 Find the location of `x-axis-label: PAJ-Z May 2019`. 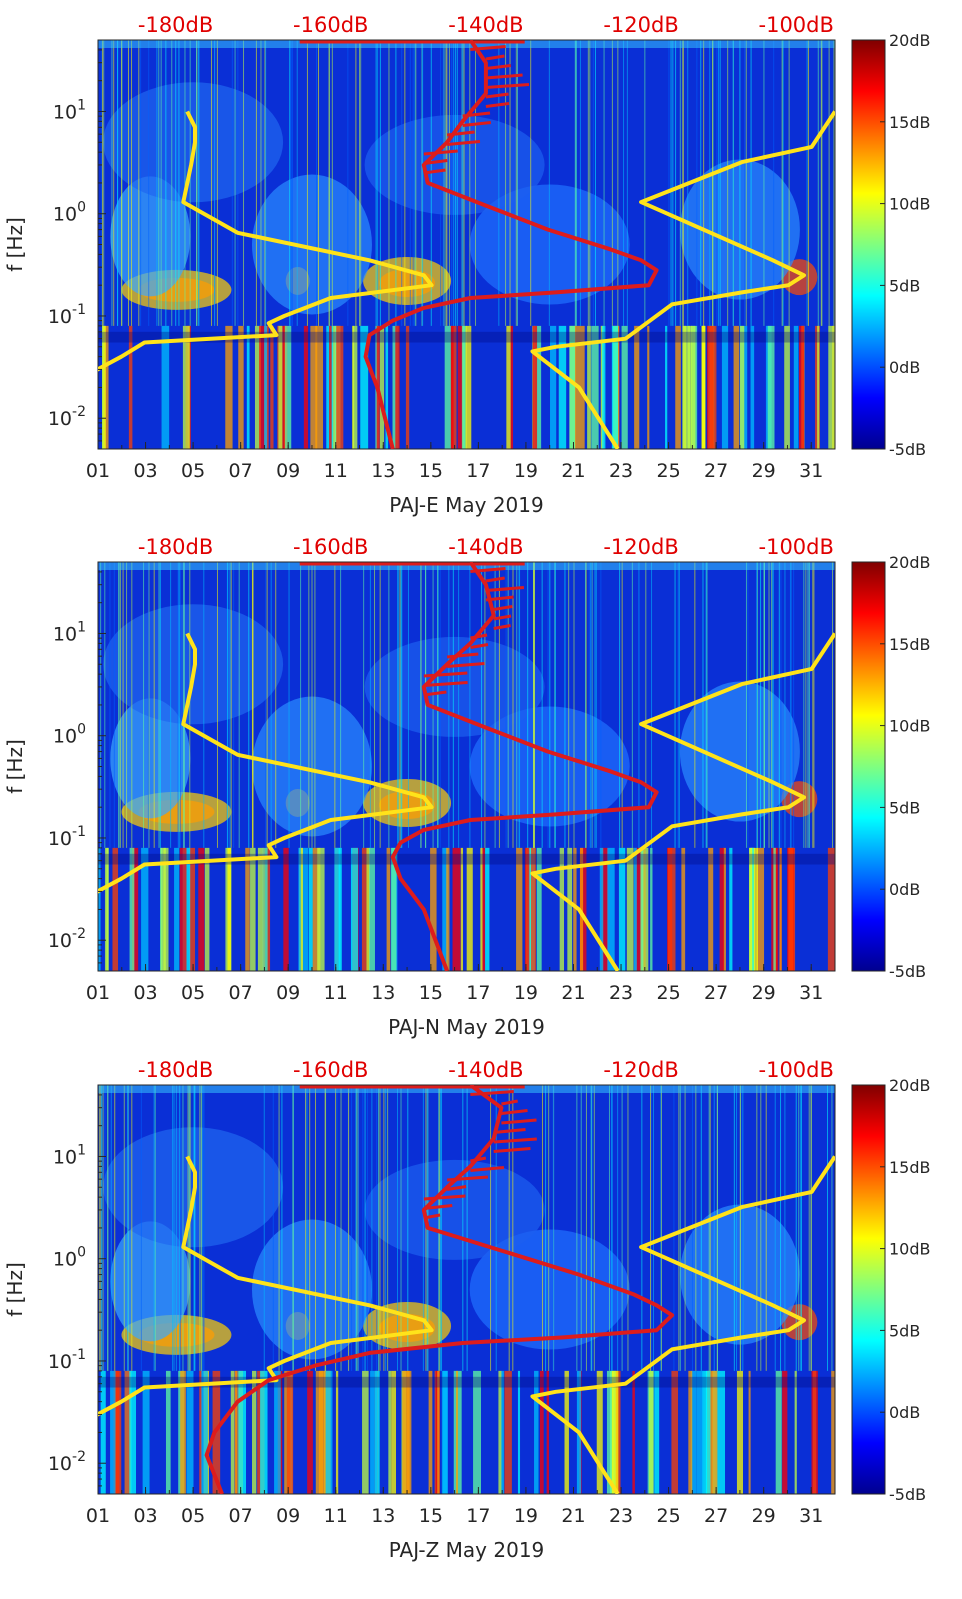

x-axis-label: PAJ-Z May 2019 is located at coordinates (467, 1550).